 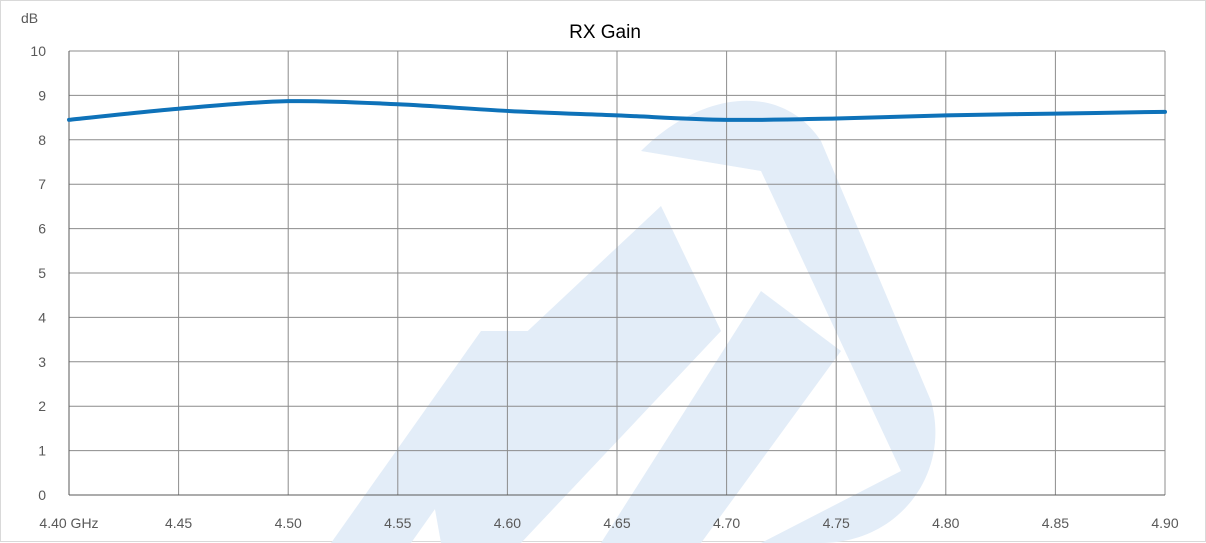 I want to click on y-tick-label: 9, so click(x=42, y=95).